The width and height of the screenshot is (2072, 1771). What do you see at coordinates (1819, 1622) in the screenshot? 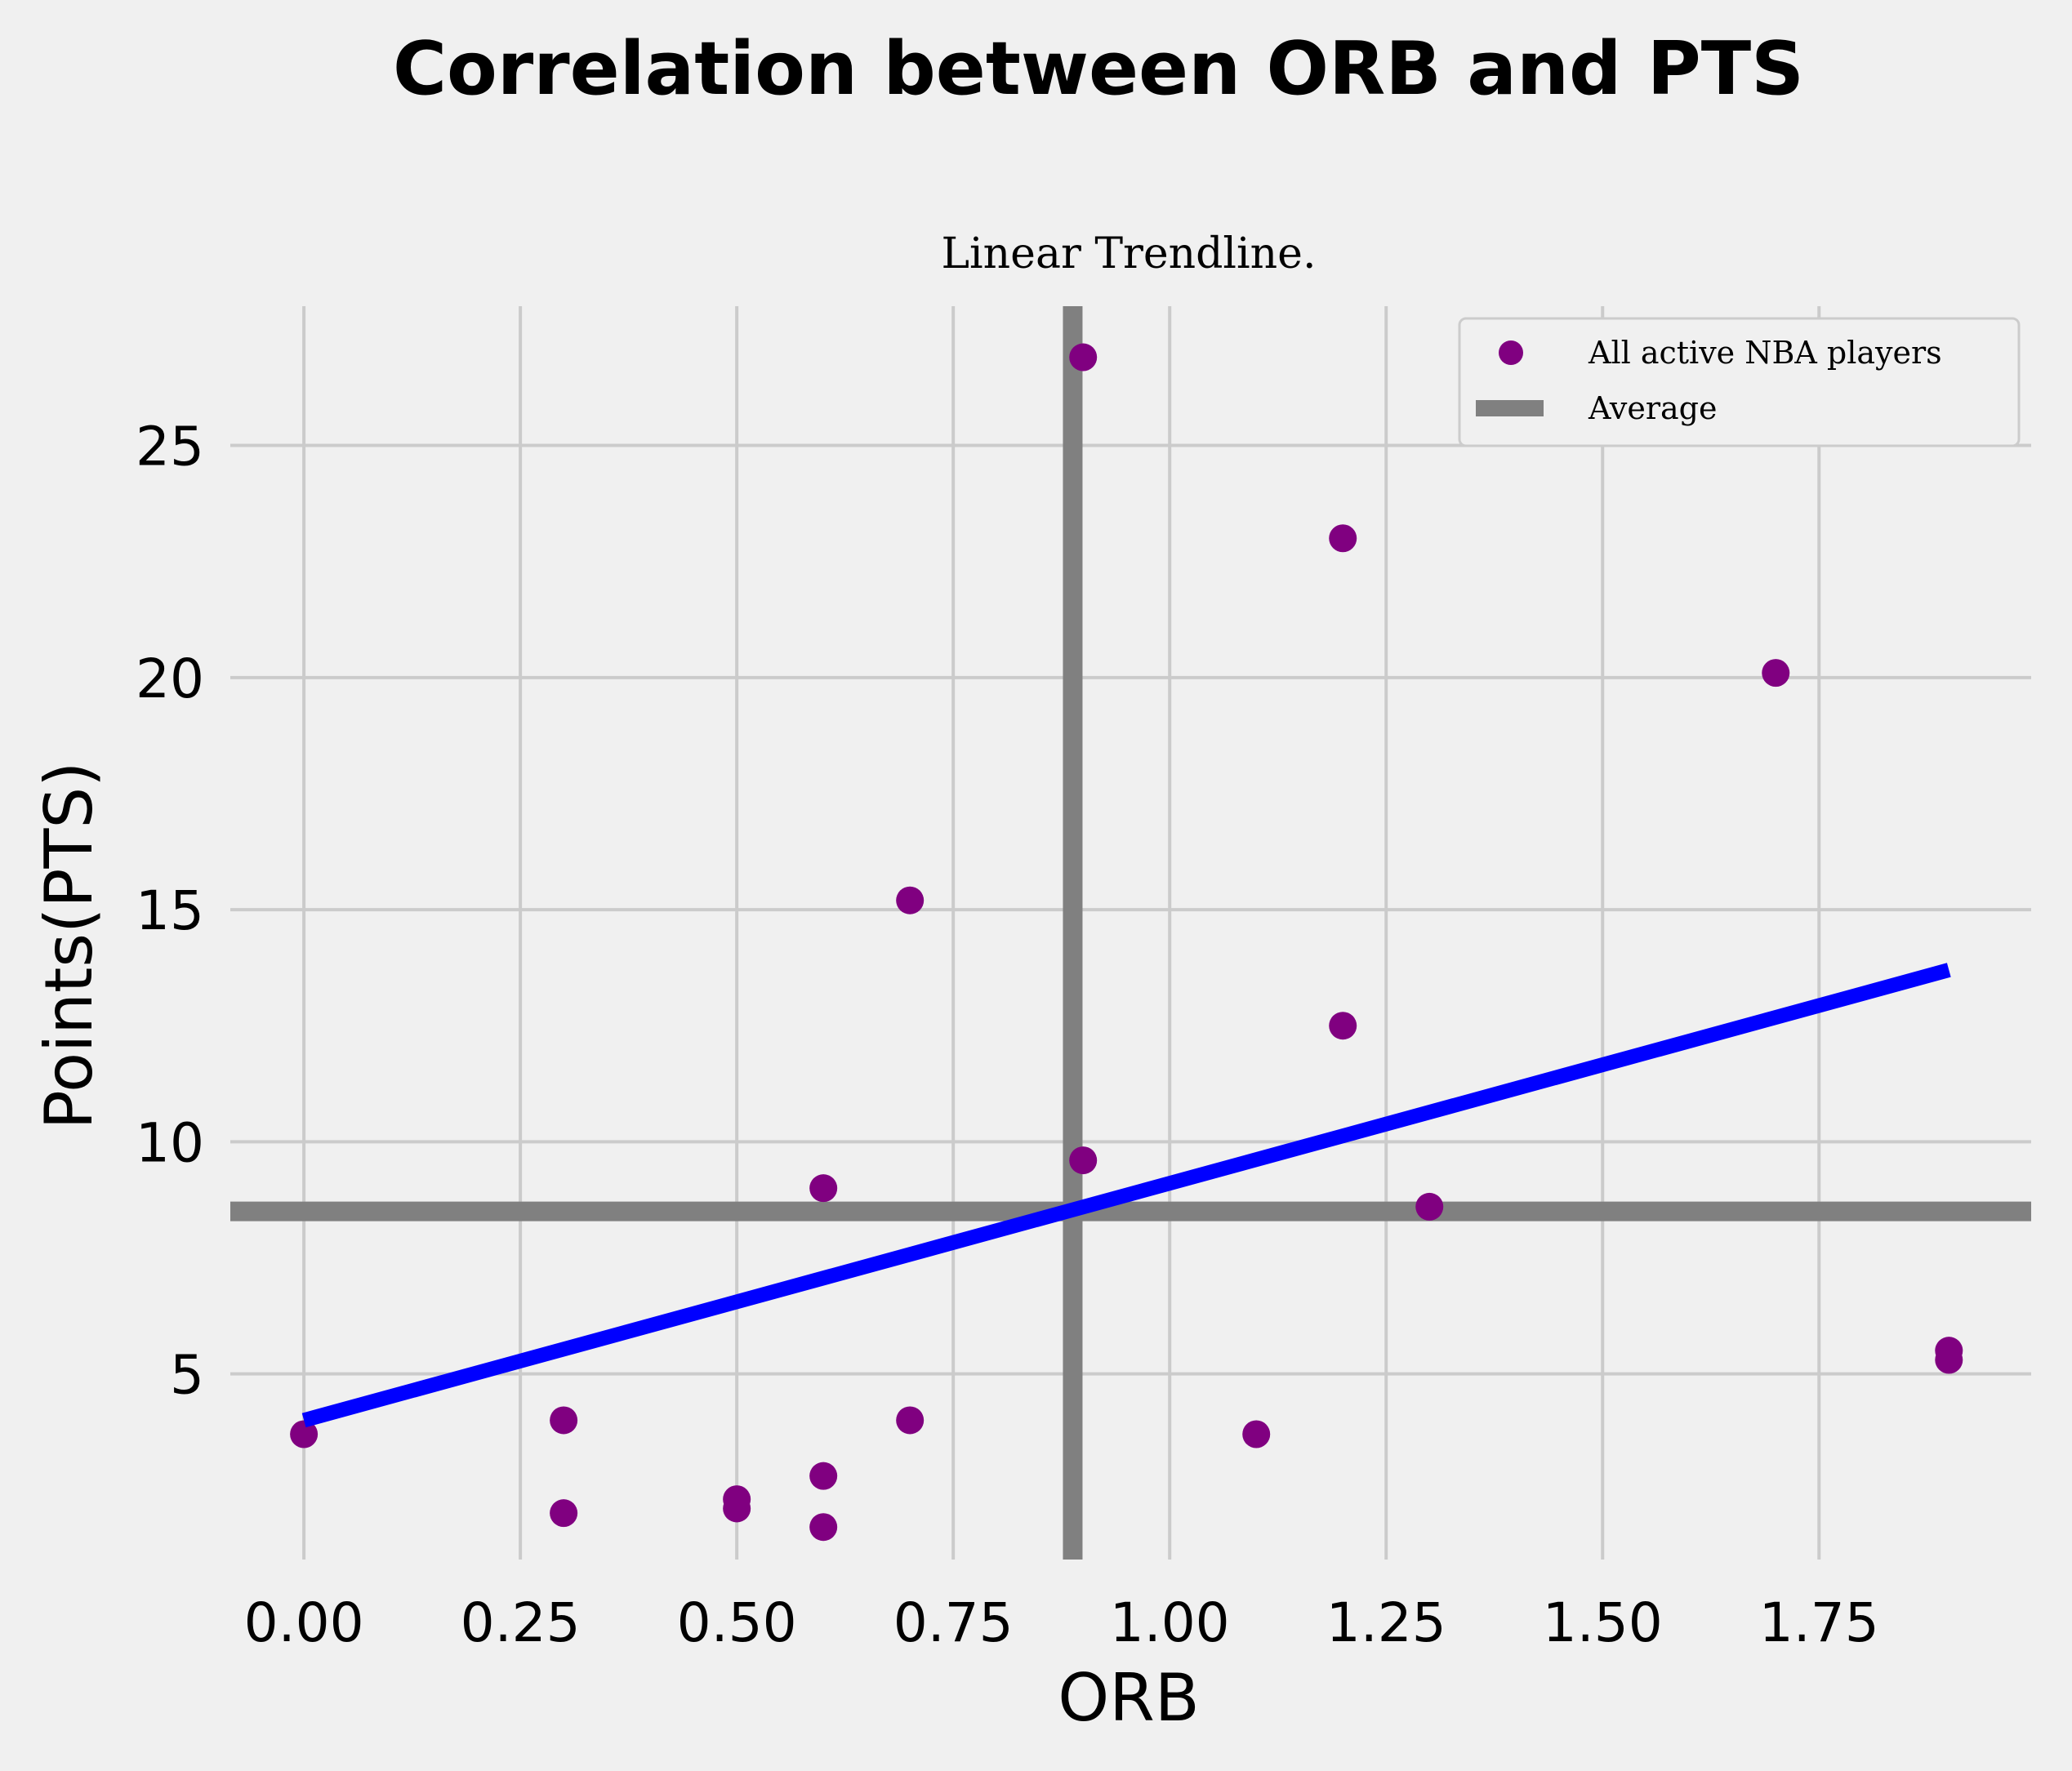
I see `x-tick-label: 1.75` at bounding box center [1819, 1622].